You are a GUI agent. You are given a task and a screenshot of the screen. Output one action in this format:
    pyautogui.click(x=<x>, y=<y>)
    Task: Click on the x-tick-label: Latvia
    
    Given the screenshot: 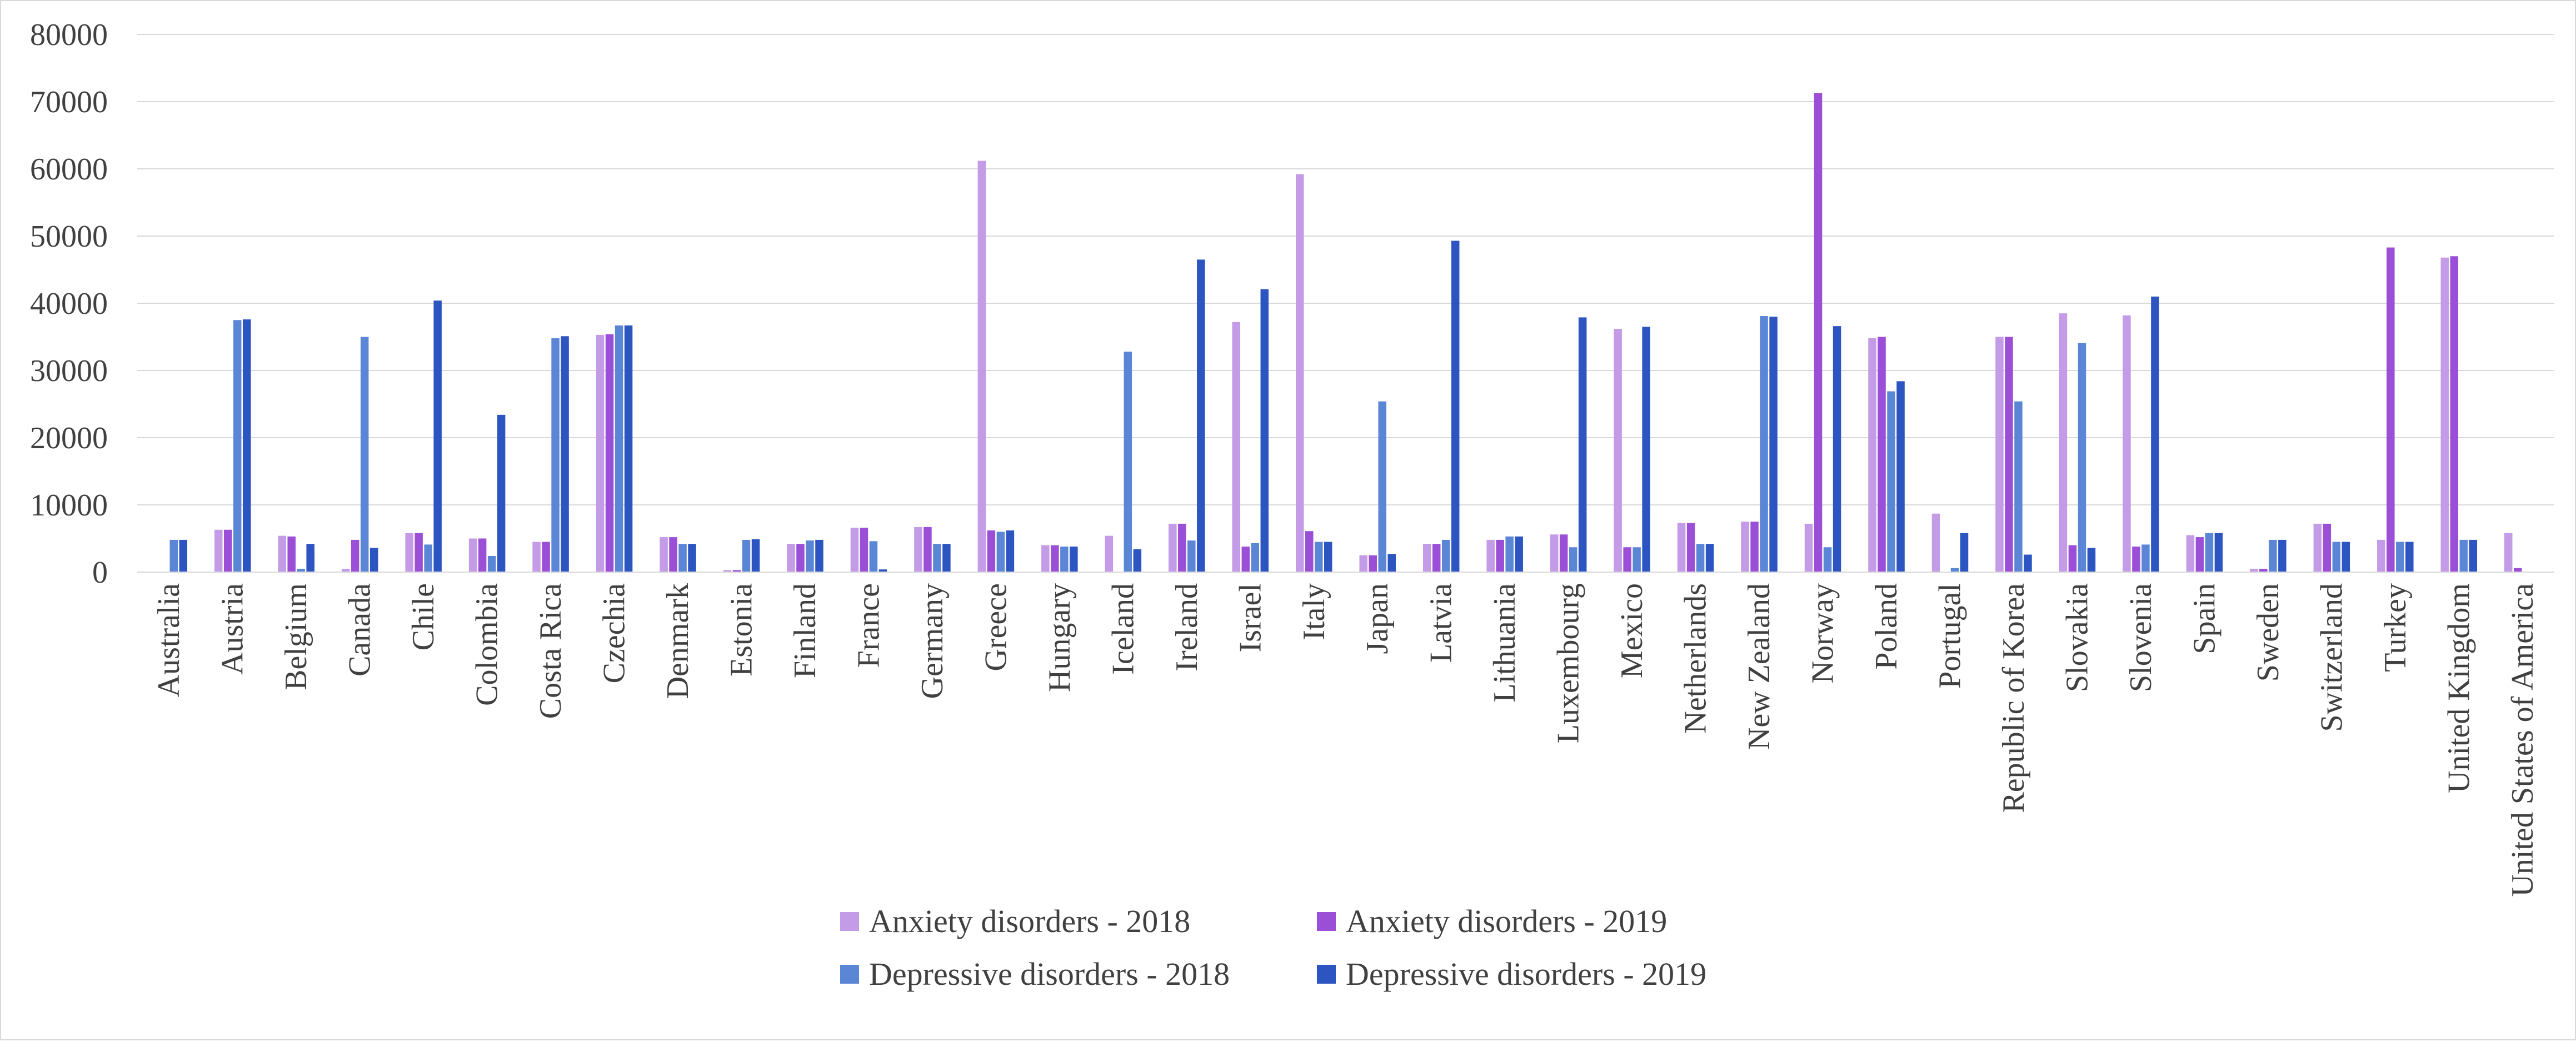 What is the action you would take?
    pyautogui.click(x=1442, y=623)
    